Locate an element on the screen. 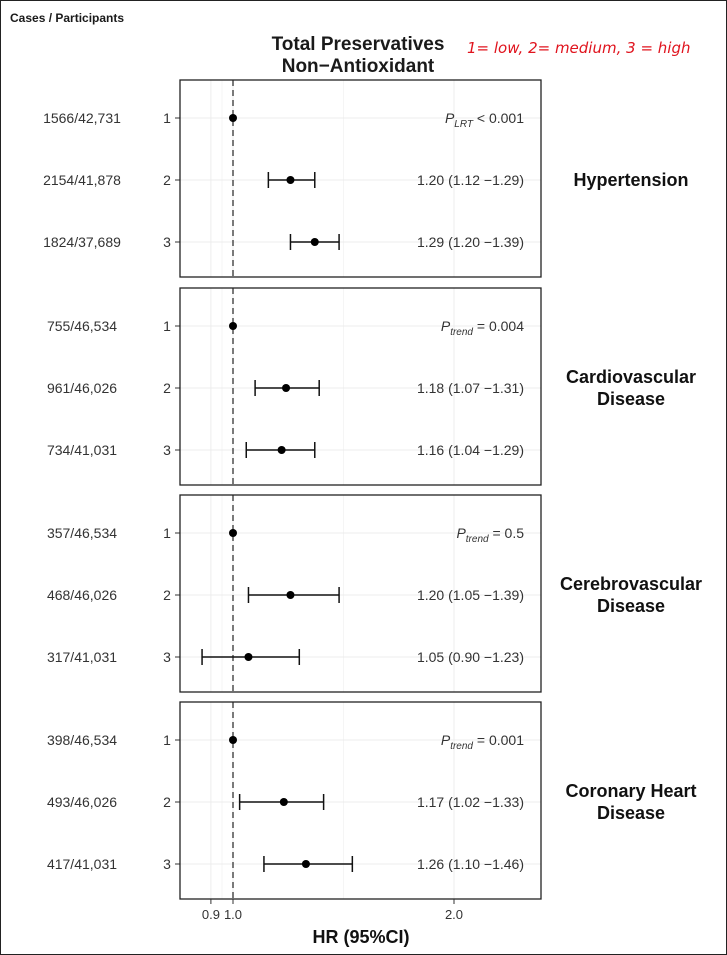 Image resolution: width=727 pixels, height=955 pixels. chart-title-line-1: Total Preservatives is located at coordinates (358, 44).